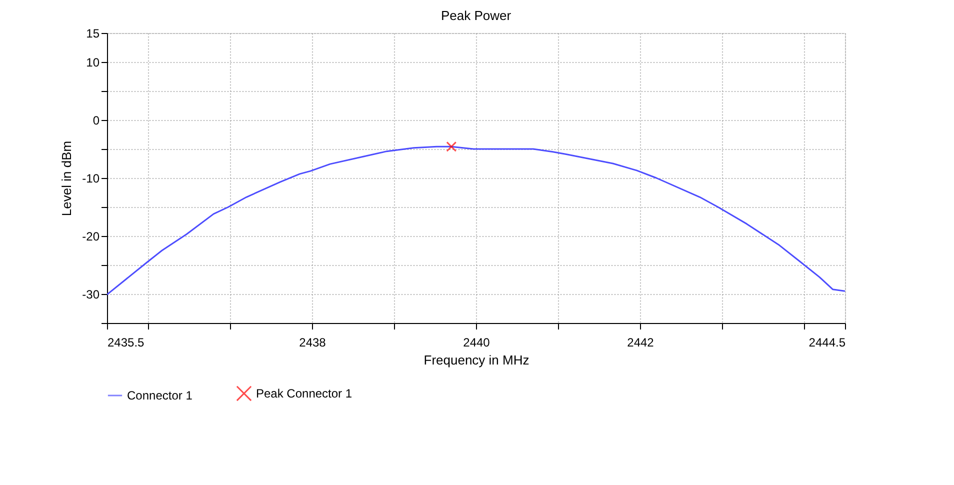 This screenshot has width=954, height=485. I want to click on y-axis-title: Level in dBm, so click(66, 178).